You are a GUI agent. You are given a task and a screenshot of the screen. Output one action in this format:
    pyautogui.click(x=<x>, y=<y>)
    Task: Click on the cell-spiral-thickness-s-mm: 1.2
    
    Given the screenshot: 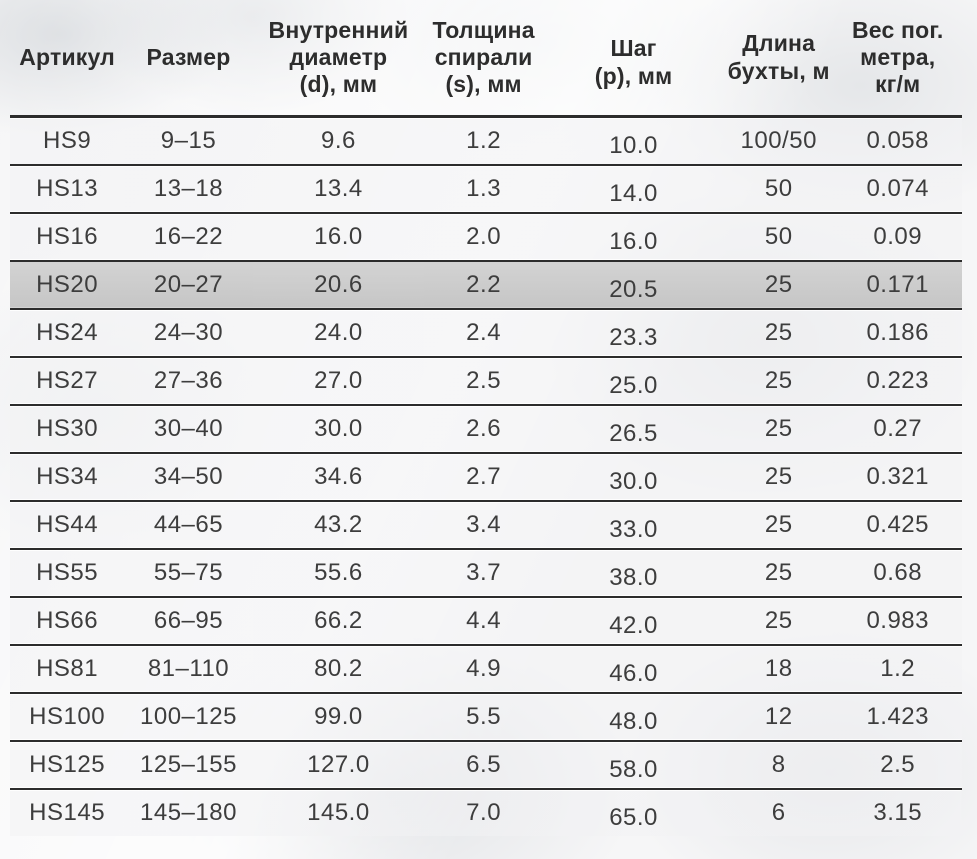 What is the action you would take?
    pyautogui.click(x=483, y=141)
    